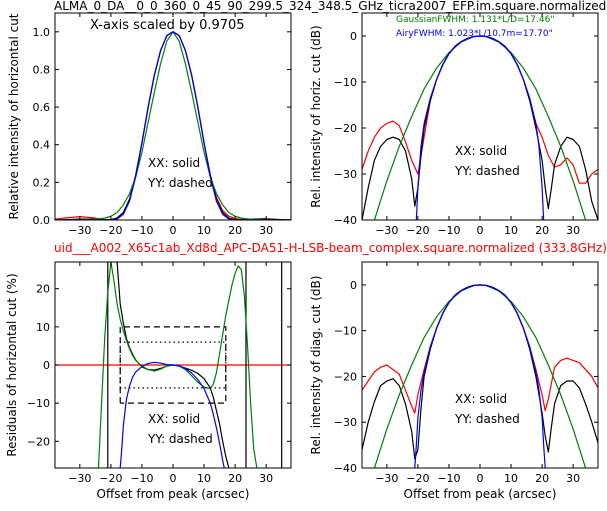 The image size is (607, 511). What do you see at coordinates (235, 478) in the screenshot?
I see `chart-p3-xtick-label: 20` at bounding box center [235, 478].